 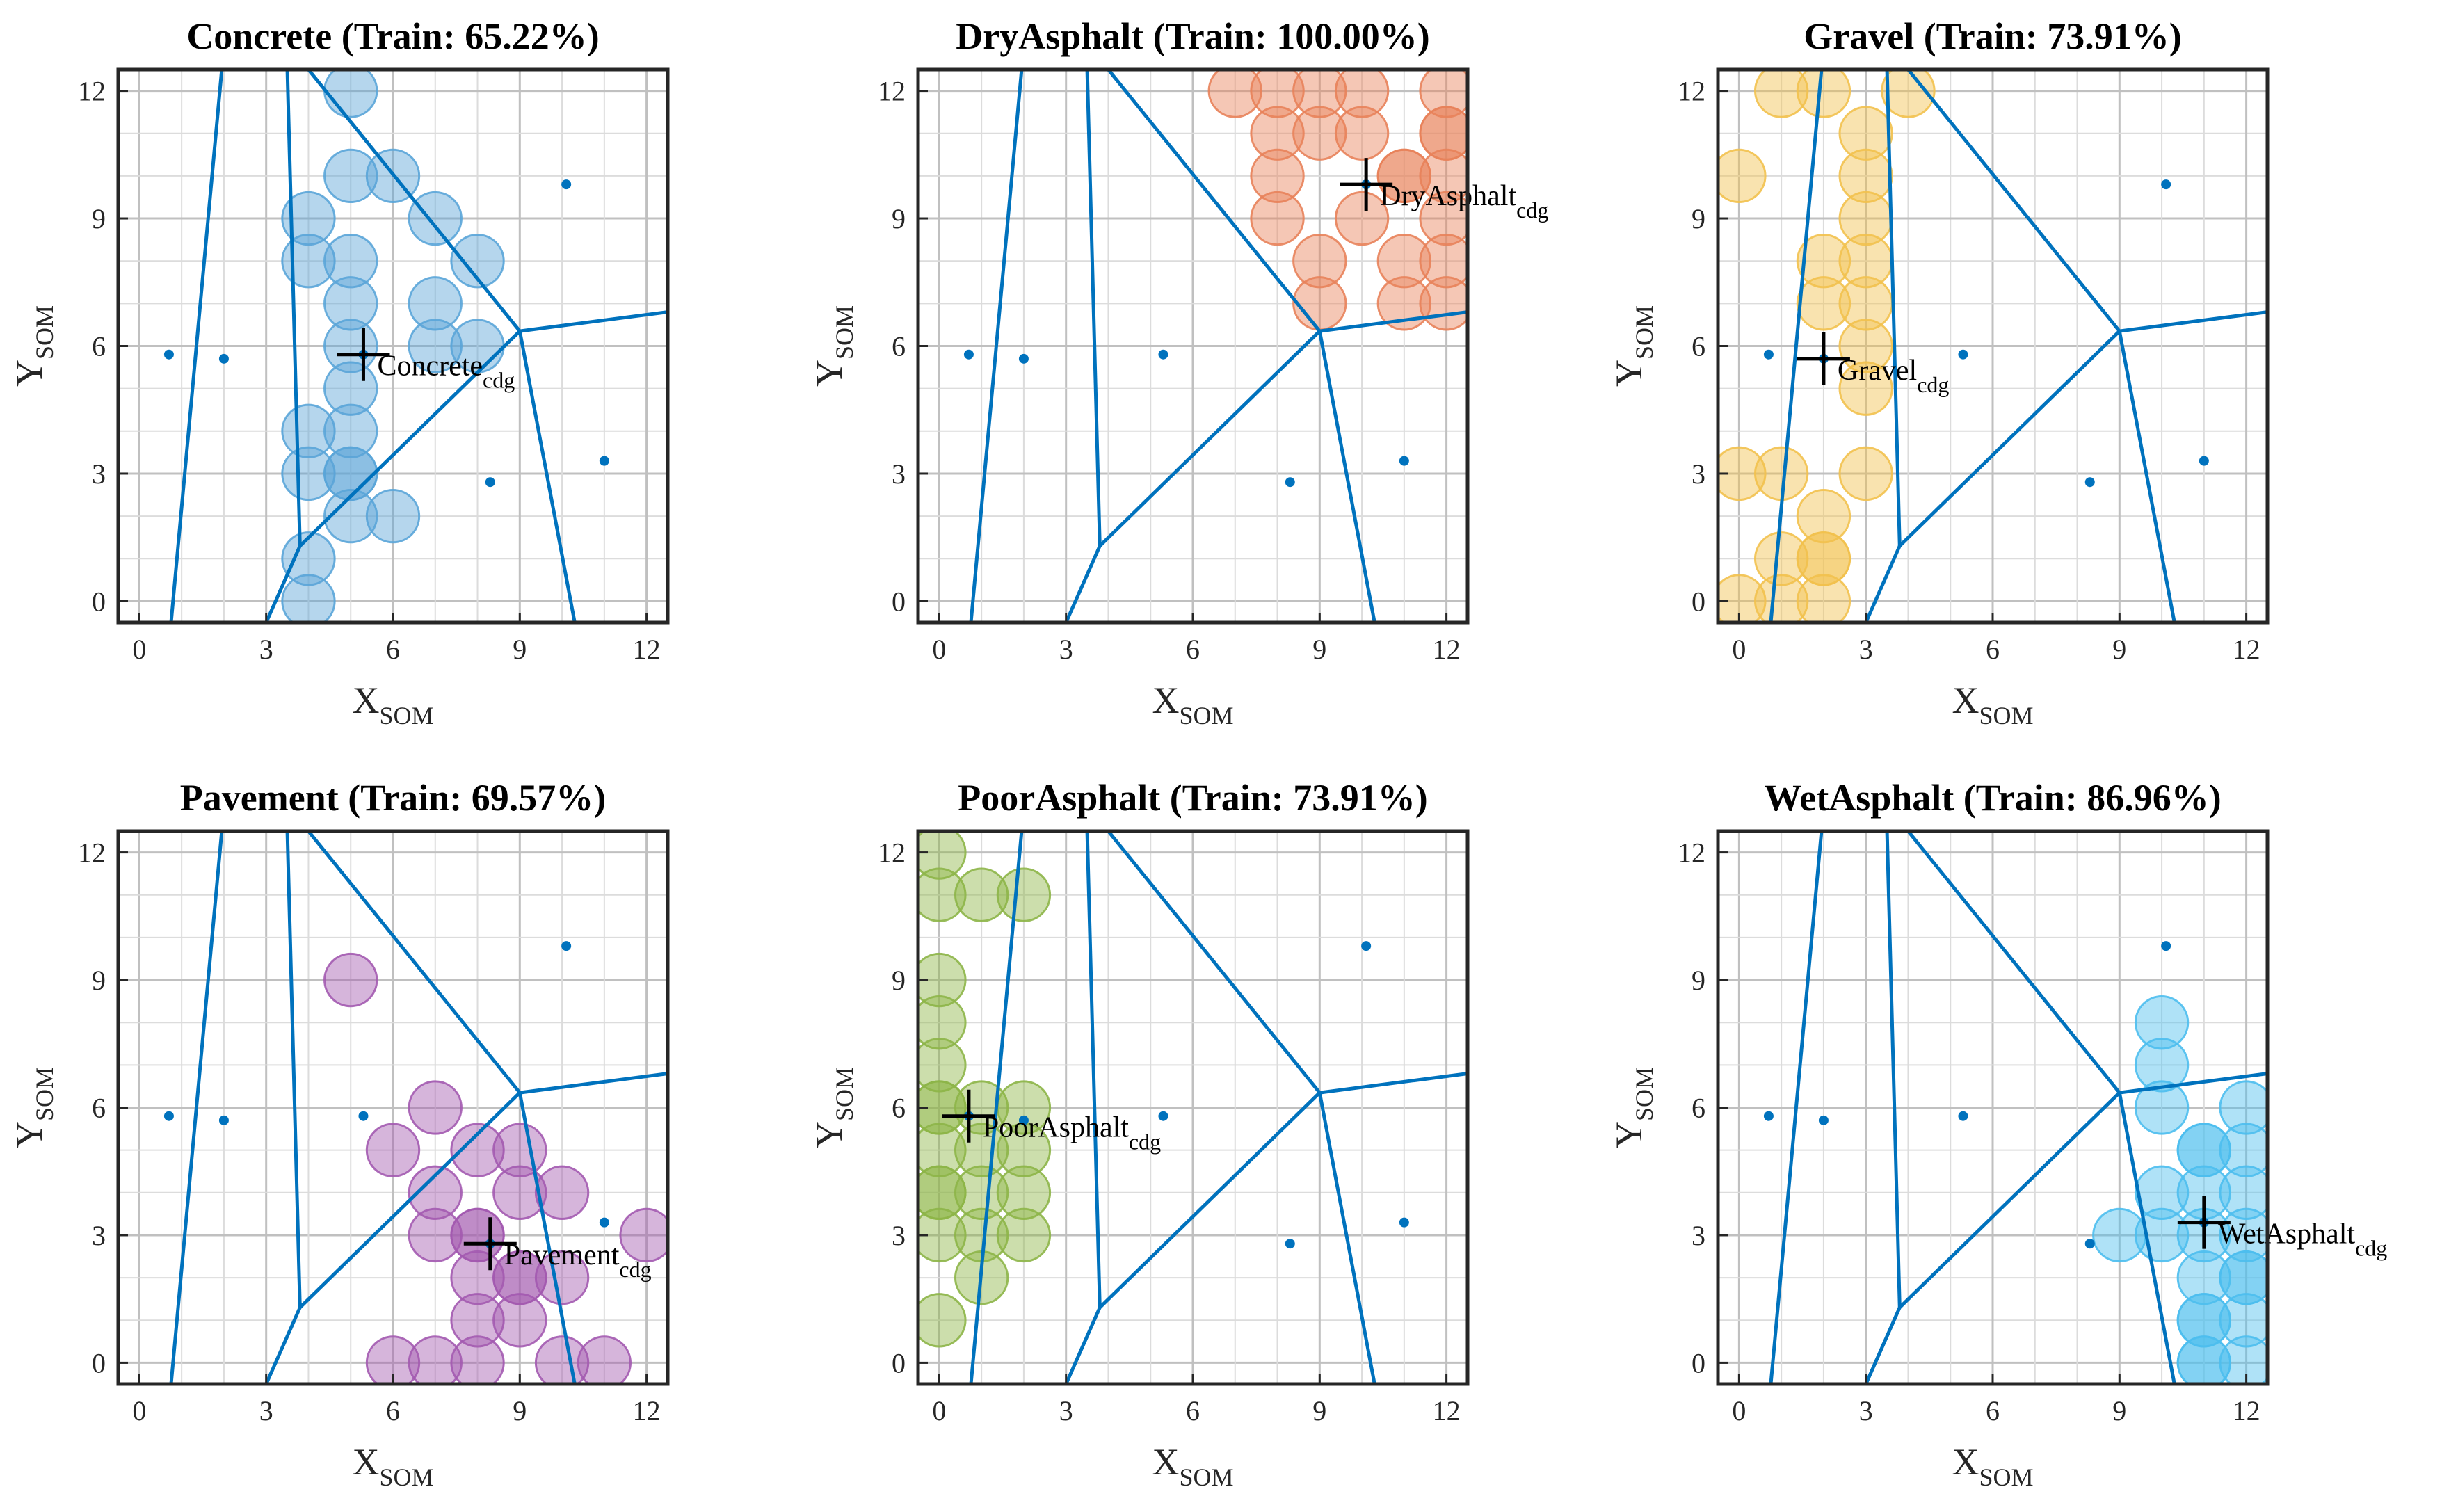 I want to click on centroid-label-name: Gravel, so click(x=1877, y=371).